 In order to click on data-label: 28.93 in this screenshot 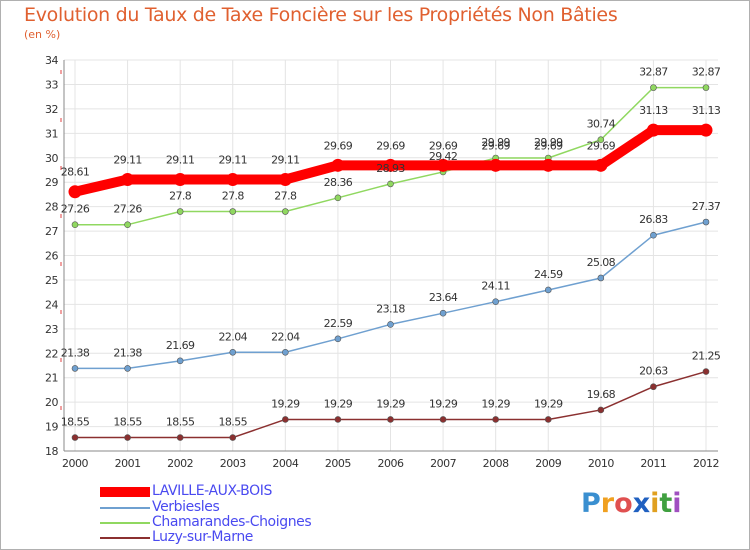, I will do `click(390, 168)`.